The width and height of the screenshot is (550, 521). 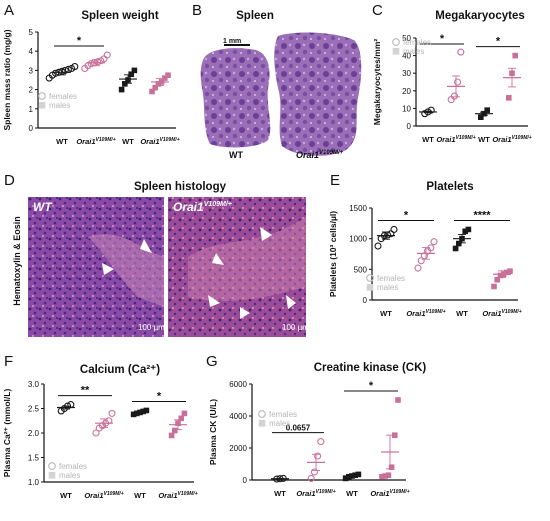 What do you see at coordinates (482, 215) in the screenshot?
I see `significance-label: ****` at bounding box center [482, 215].